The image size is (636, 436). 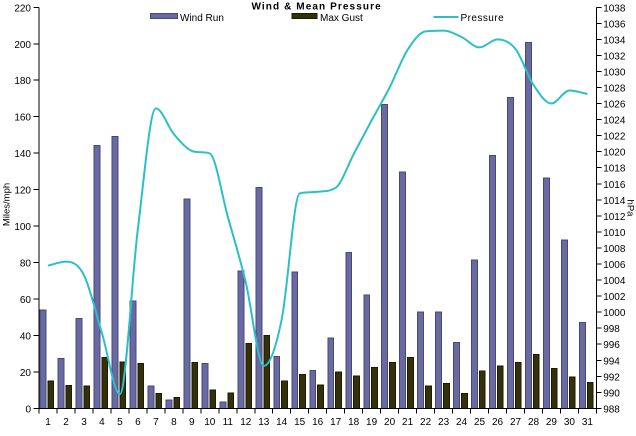 I want to click on svg-text: Miles/mph, so click(x=6, y=204).